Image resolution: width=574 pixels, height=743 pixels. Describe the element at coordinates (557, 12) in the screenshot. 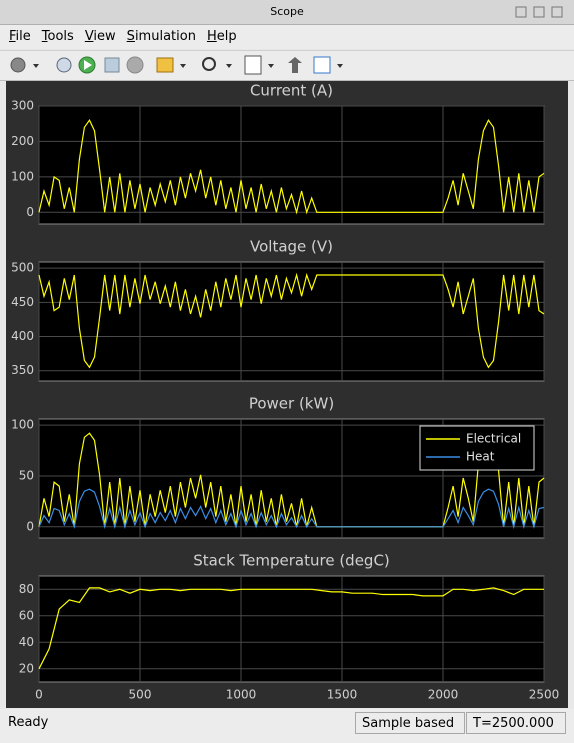

I see `close-button` at that location.